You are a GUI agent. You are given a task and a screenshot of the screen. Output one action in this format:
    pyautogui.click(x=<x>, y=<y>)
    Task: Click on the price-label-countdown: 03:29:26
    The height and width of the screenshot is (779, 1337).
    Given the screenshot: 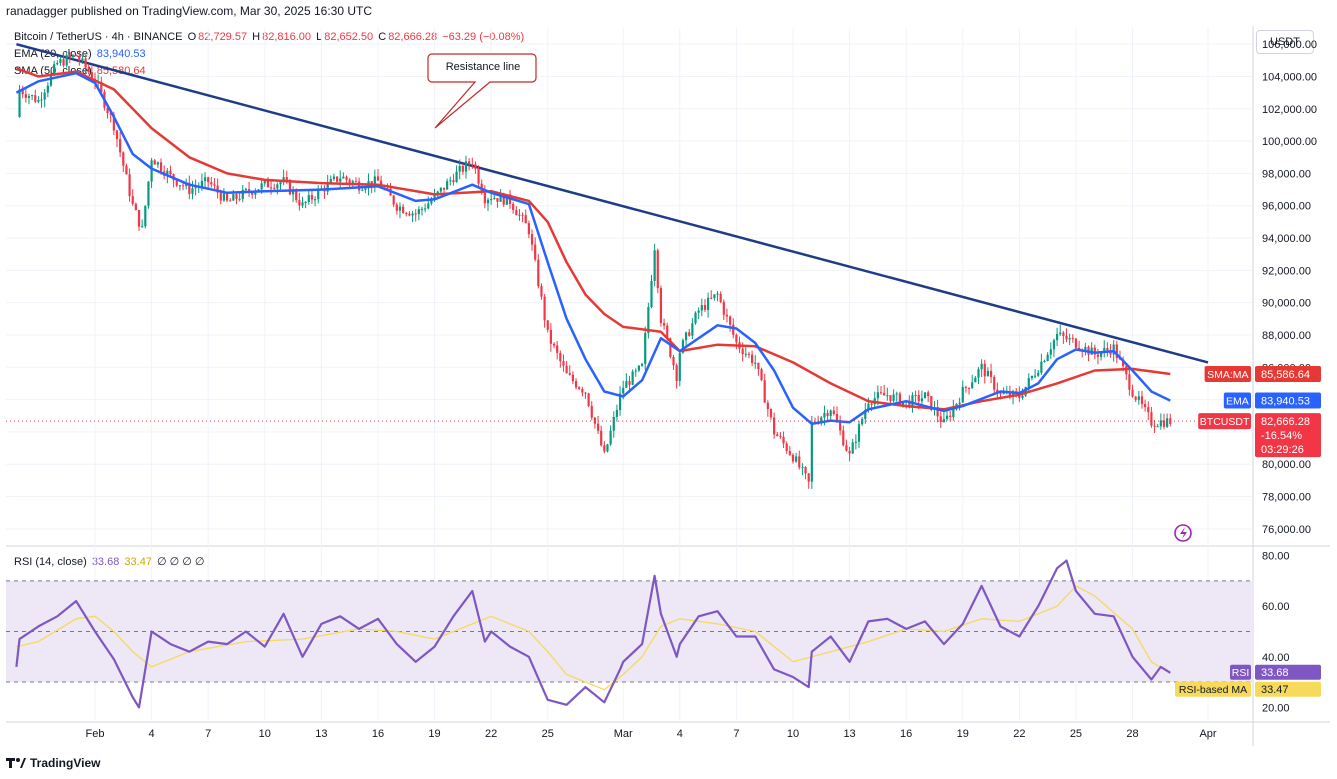 What is the action you would take?
    pyautogui.click(x=1282, y=450)
    